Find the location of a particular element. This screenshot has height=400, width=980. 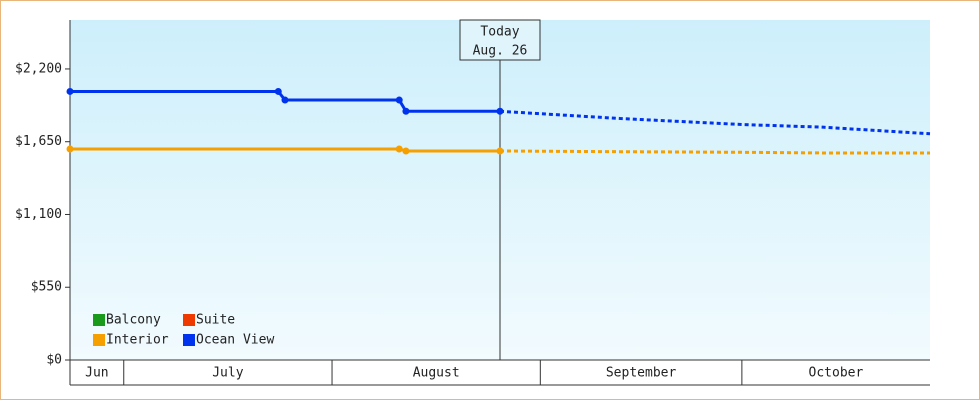

legend-label: Balcony is located at coordinates (133, 320).